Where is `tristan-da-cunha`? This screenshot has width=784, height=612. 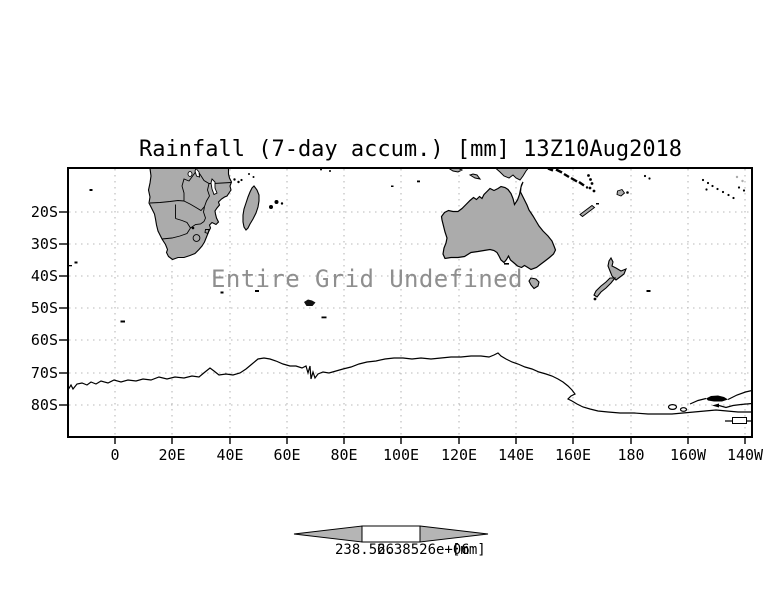
tristan-da-cunha is located at coordinates (76, 262).